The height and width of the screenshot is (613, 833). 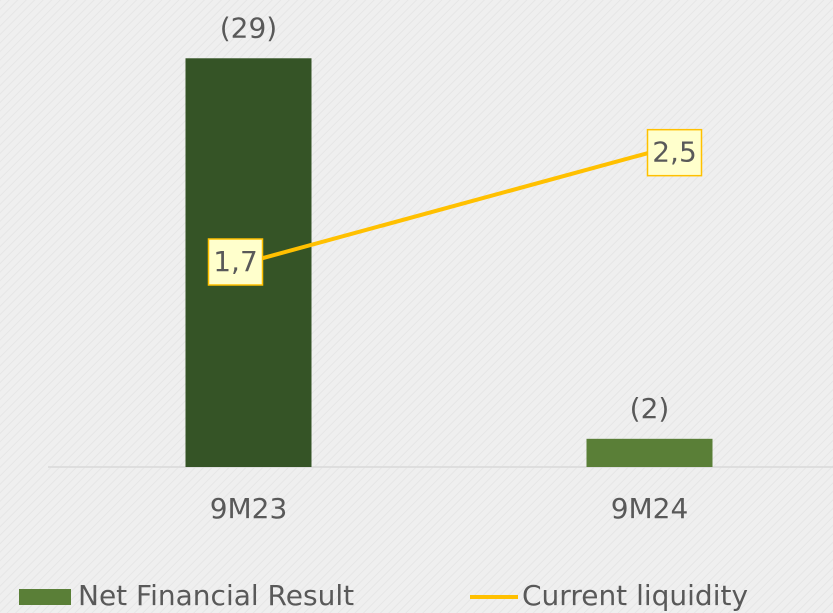 What do you see at coordinates (216, 595) in the screenshot?
I see `legend-label: Net Financial Result` at bounding box center [216, 595].